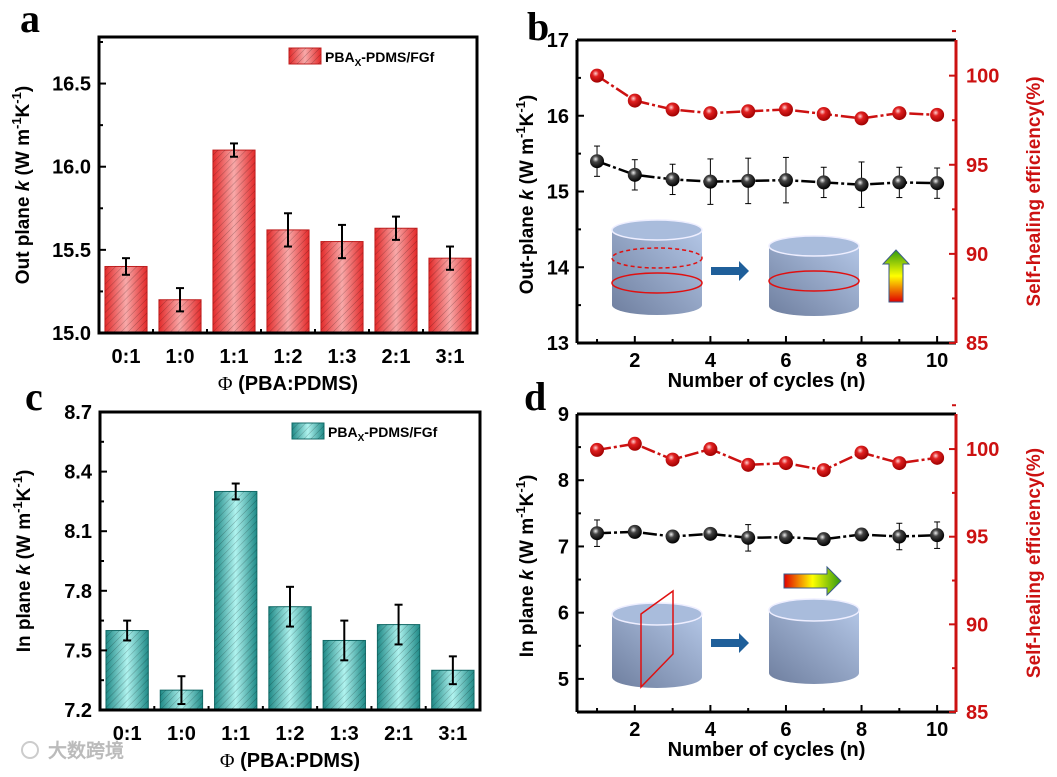 Image resolution: width=1057 pixels, height=777 pixels. What do you see at coordinates (30, 20) in the screenshot?
I see `panel-label-a: a` at bounding box center [30, 20].